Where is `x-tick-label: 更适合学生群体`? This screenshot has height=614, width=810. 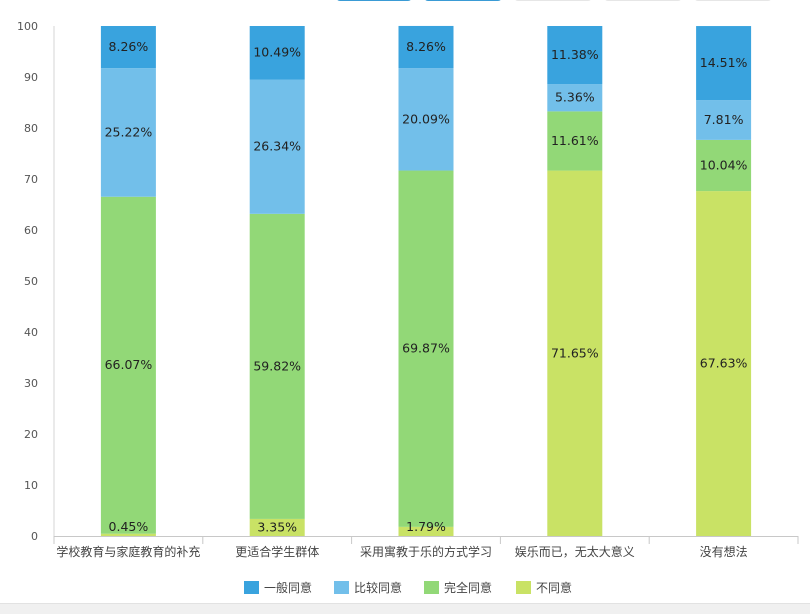
x-tick-label: 更适合学生群体 is located at coordinates (277, 551).